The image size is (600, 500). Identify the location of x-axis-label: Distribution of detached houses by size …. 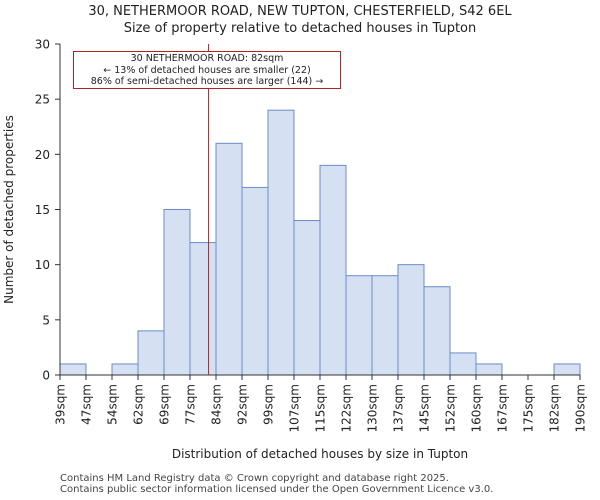
(320, 454).